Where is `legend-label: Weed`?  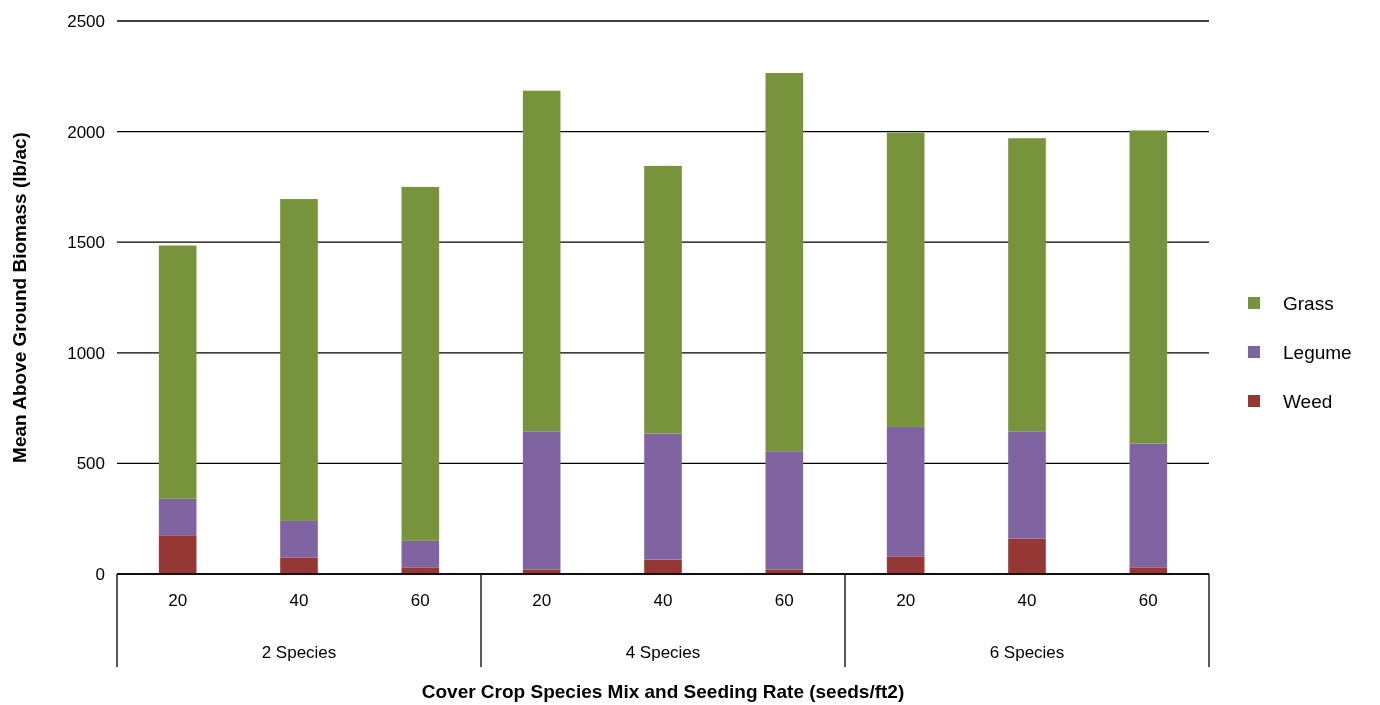
legend-label: Weed is located at coordinates (1308, 401).